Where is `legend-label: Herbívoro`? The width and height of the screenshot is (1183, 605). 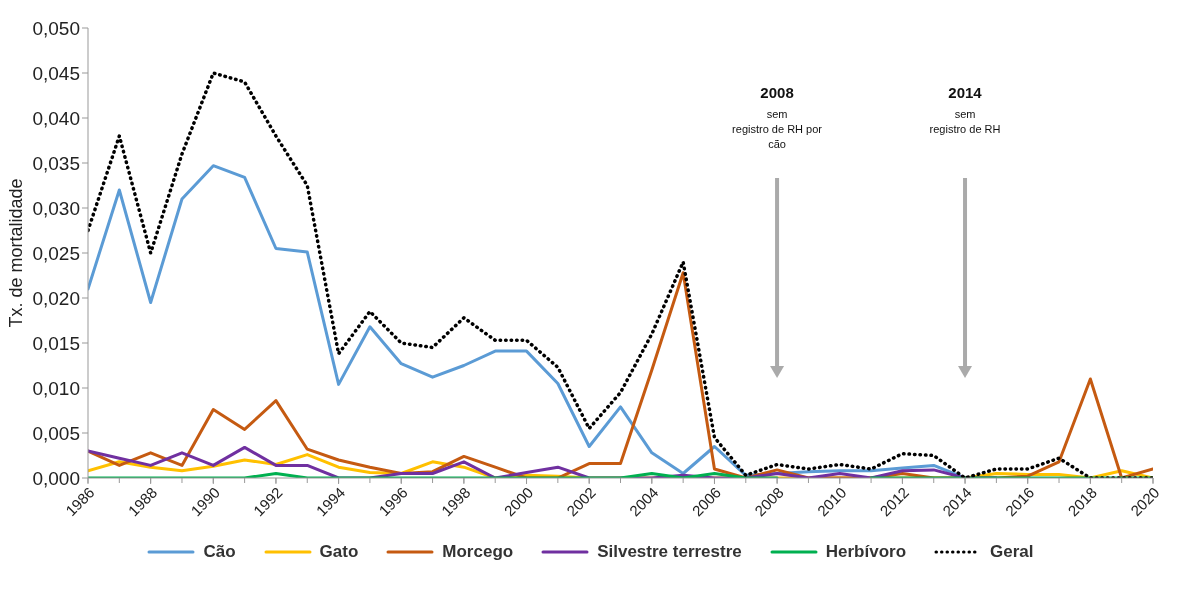 legend-label: Herbívoro is located at coordinates (866, 552).